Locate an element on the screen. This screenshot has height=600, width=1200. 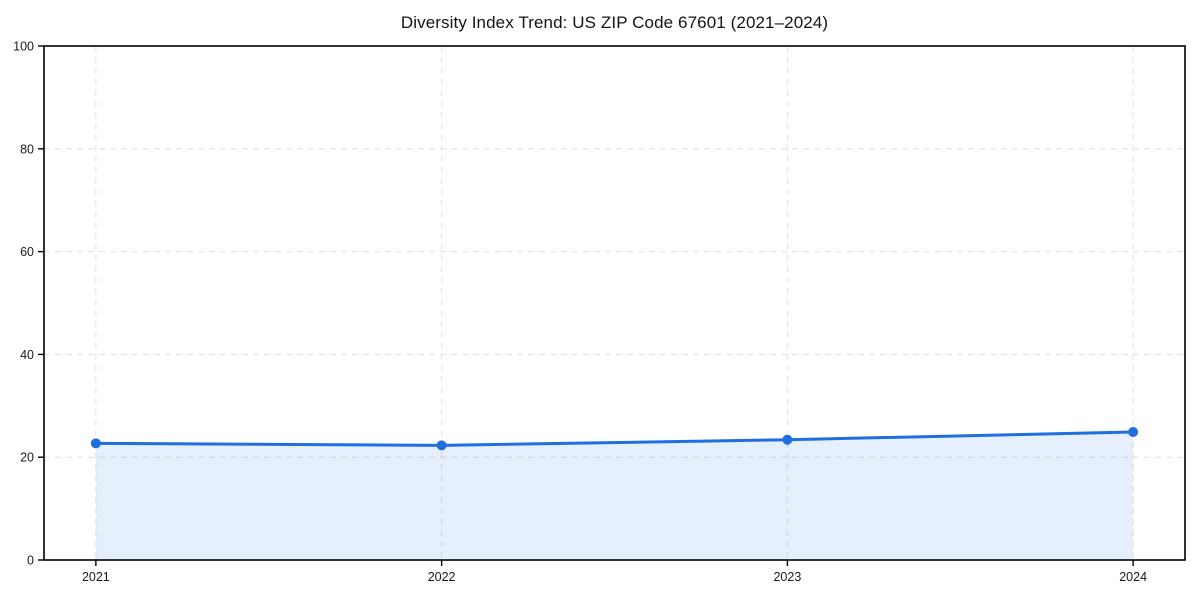
y-tick-label: 60 is located at coordinates (27, 252).